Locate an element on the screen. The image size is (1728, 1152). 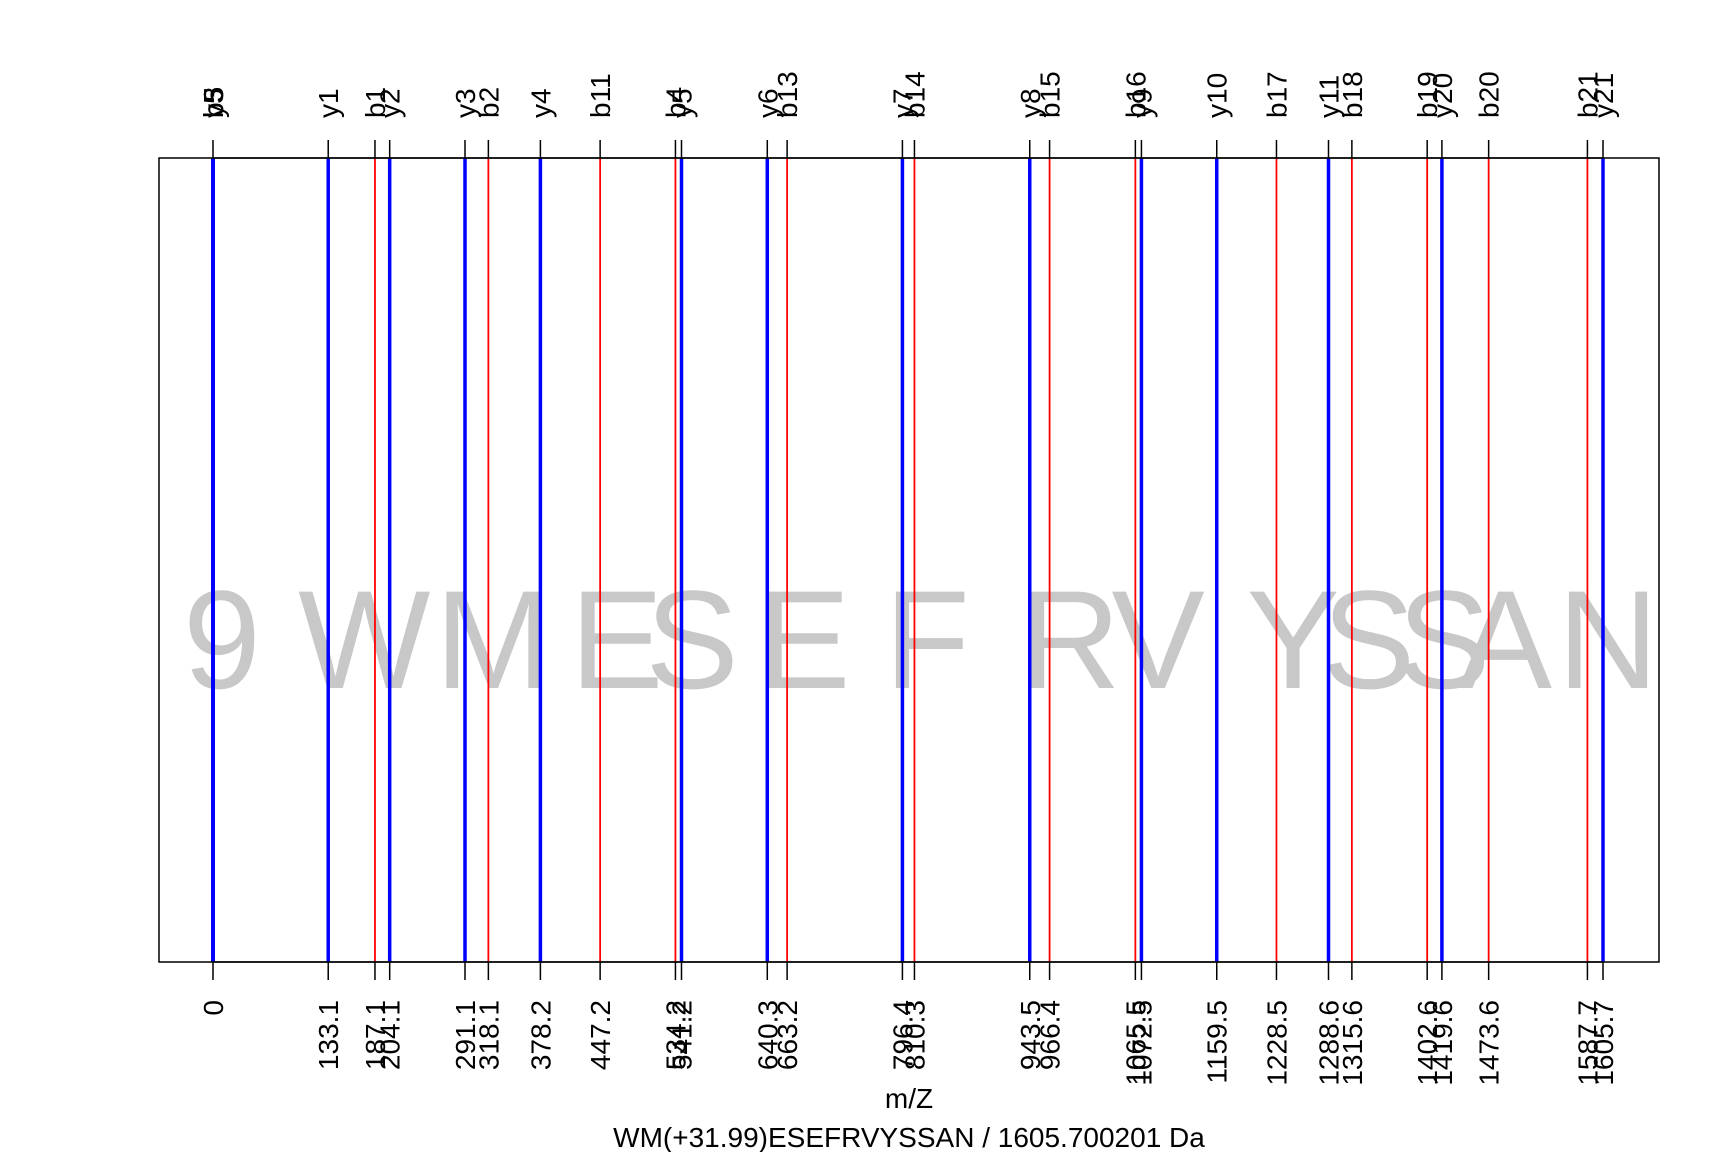
ion-label-b14: b14 is located at coordinates (914, 94).